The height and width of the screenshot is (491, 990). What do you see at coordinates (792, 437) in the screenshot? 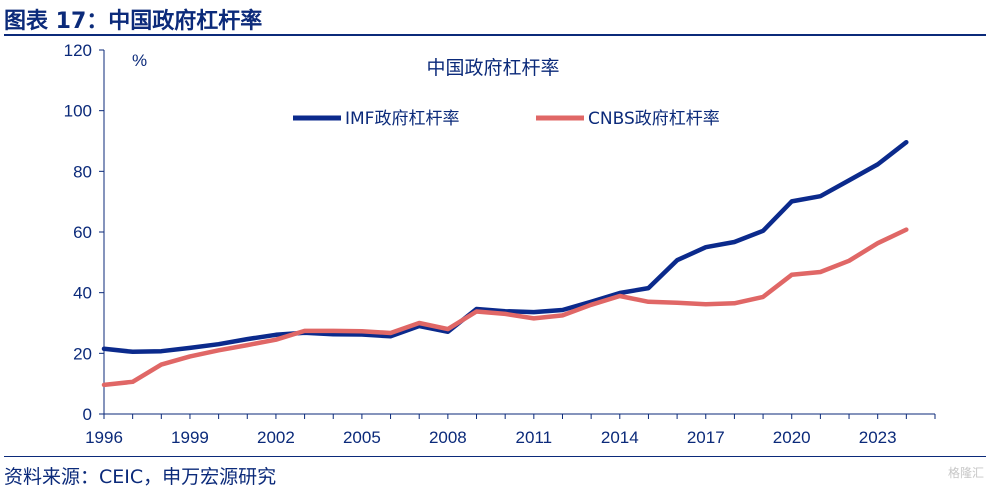
I see `x-tick-label: 2020` at bounding box center [792, 437].